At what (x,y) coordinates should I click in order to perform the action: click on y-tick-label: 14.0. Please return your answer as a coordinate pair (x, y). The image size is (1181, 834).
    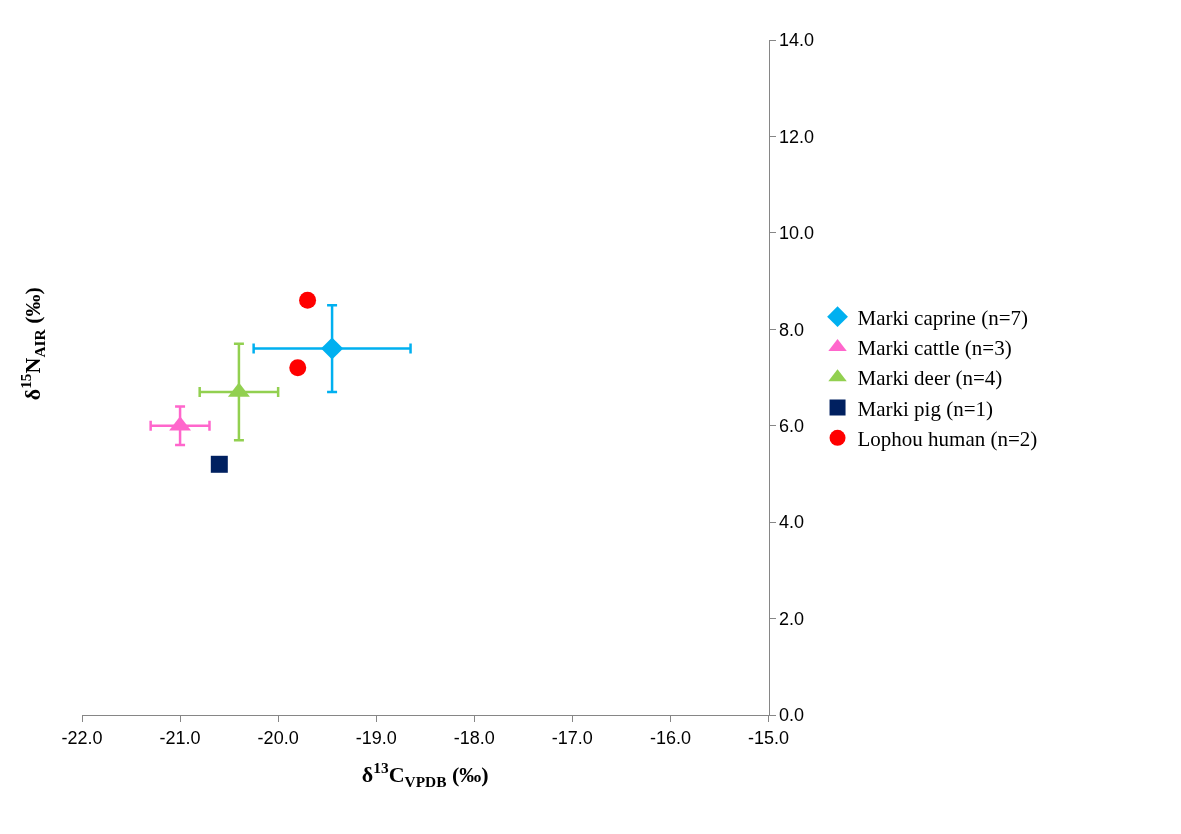
    Looking at the image, I should click on (797, 40).